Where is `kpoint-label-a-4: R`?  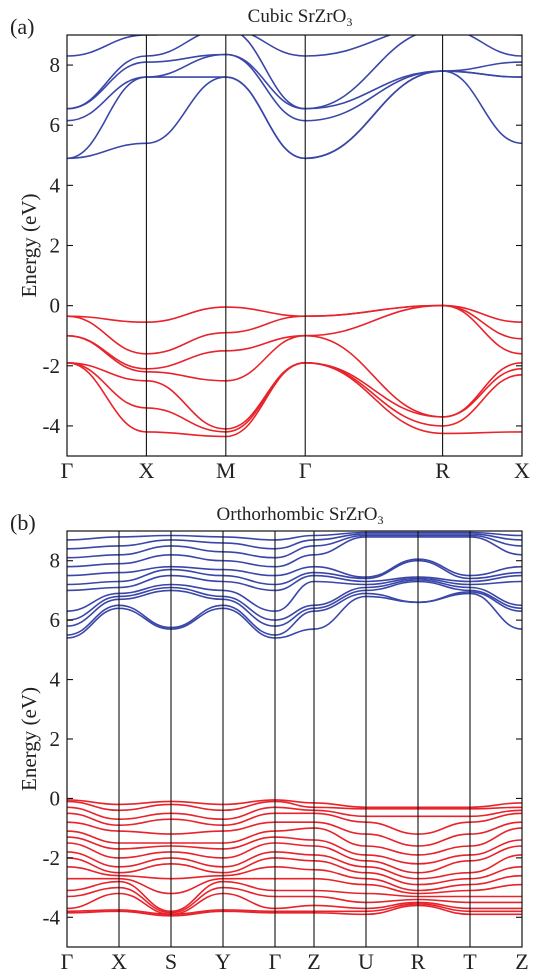
kpoint-label-a-4: R is located at coordinates (442, 470).